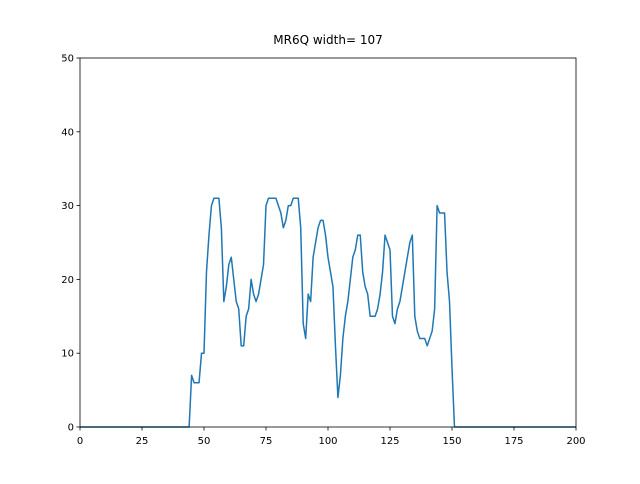 The image size is (640, 484). I want to click on y-tick-label: 50, so click(67, 59).